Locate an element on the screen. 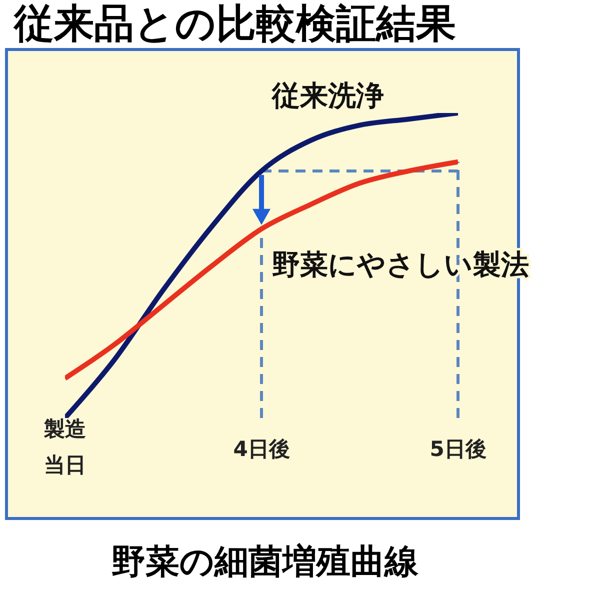 The width and height of the screenshot is (600, 591). x-tick-label: 4日後 is located at coordinates (261, 449).